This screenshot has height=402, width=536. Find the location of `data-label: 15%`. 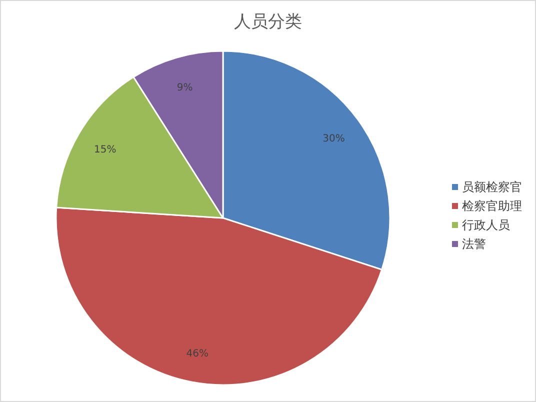

data-label: 15% is located at coordinates (105, 150).